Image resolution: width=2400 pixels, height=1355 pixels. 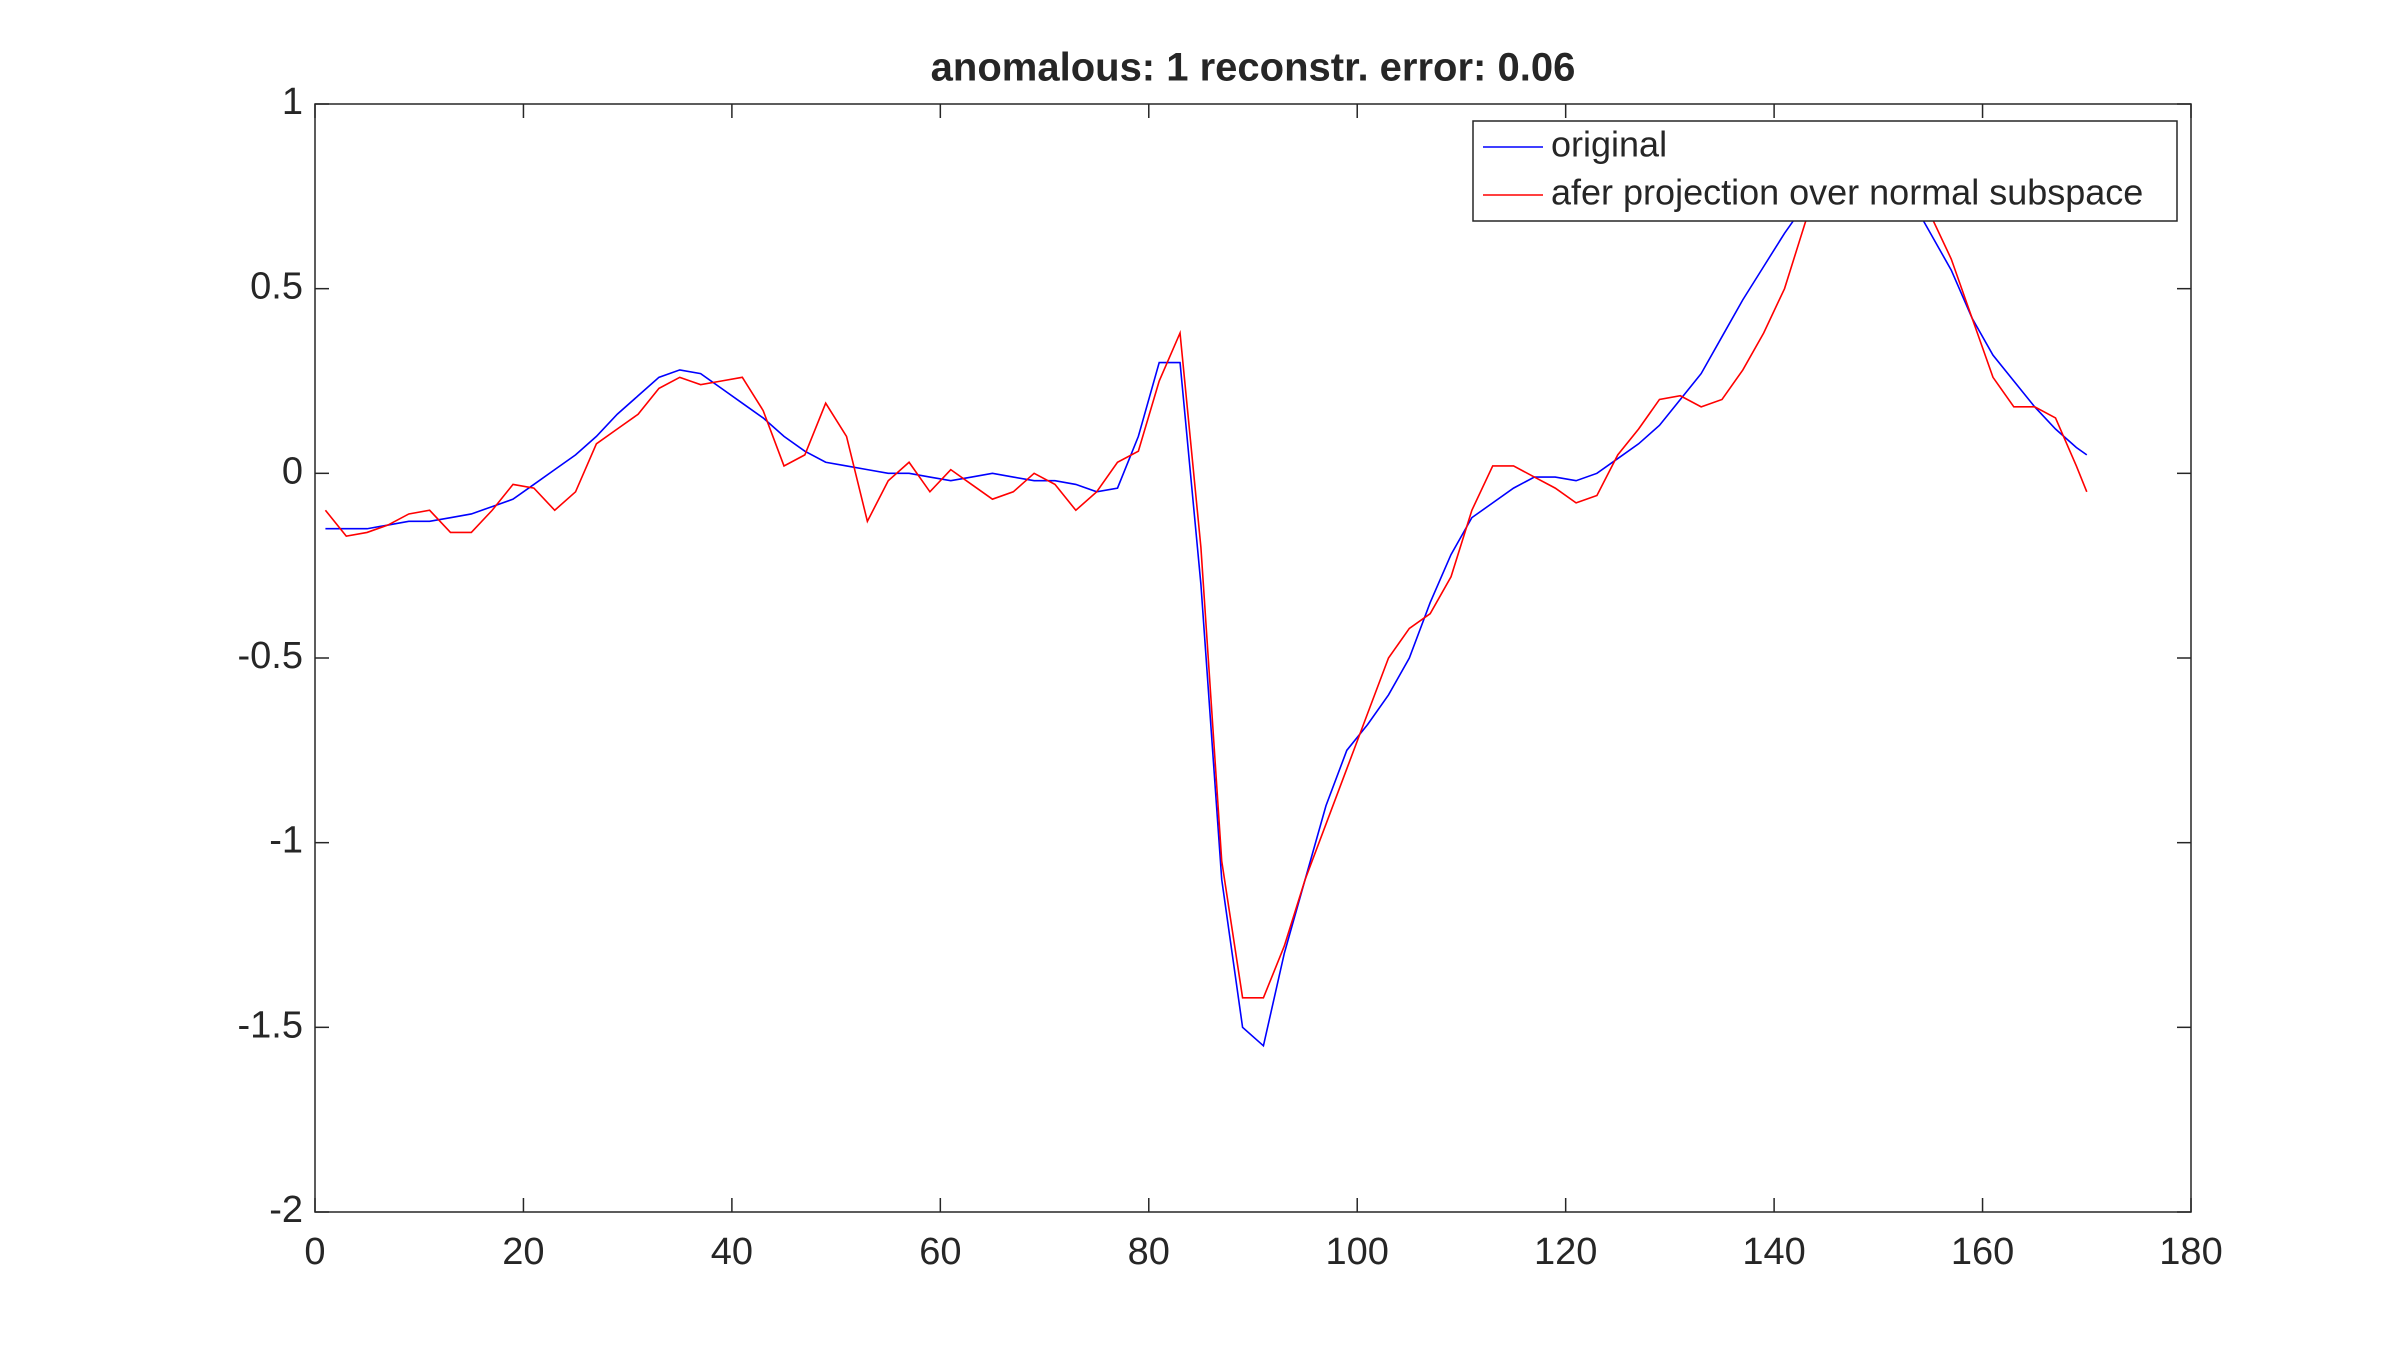 I want to click on y-tick-label: 1, so click(x=292, y=102).